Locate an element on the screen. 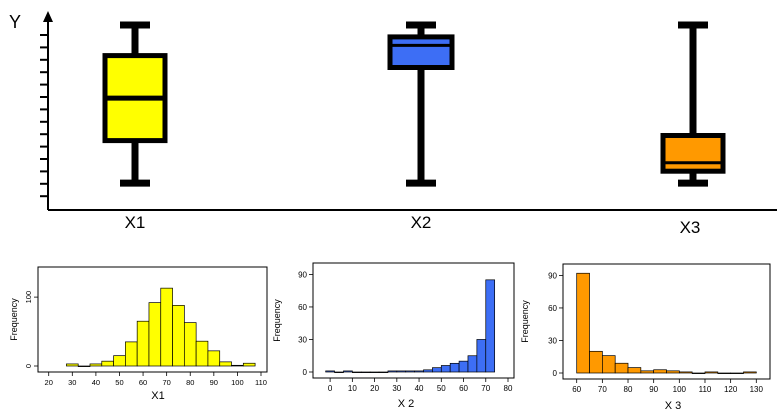 The height and width of the screenshot is (410, 777). histogram-x2: 0 10 20 30 40 50 60 70 80 0 30 60 90 X 2 Frequency is located at coordinates (393, 336).